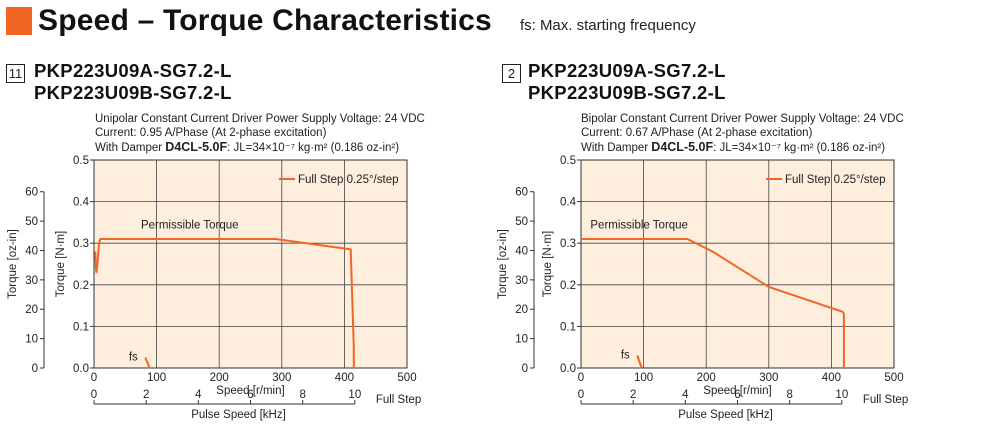  What do you see at coordinates (81, 244) in the screenshot?
I see `c1-y-tick-3: 0.3` at bounding box center [81, 244].